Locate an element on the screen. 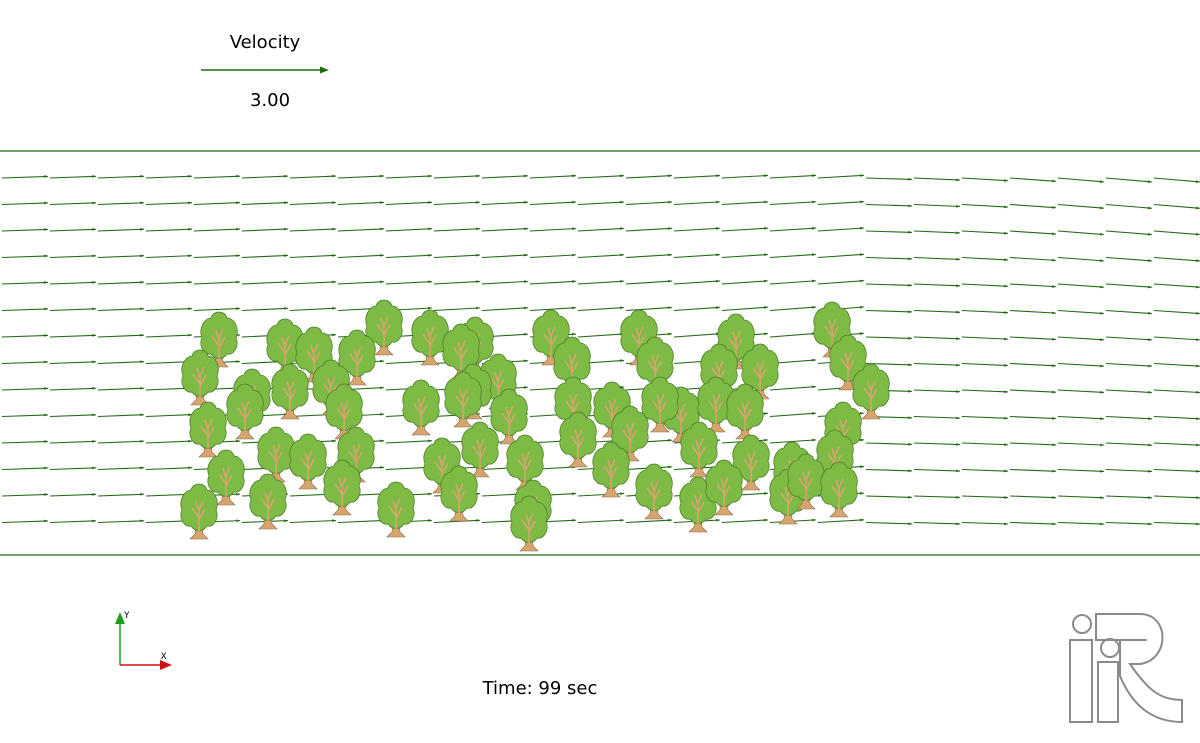  legend-title: Velocity is located at coordinates (265, 42).